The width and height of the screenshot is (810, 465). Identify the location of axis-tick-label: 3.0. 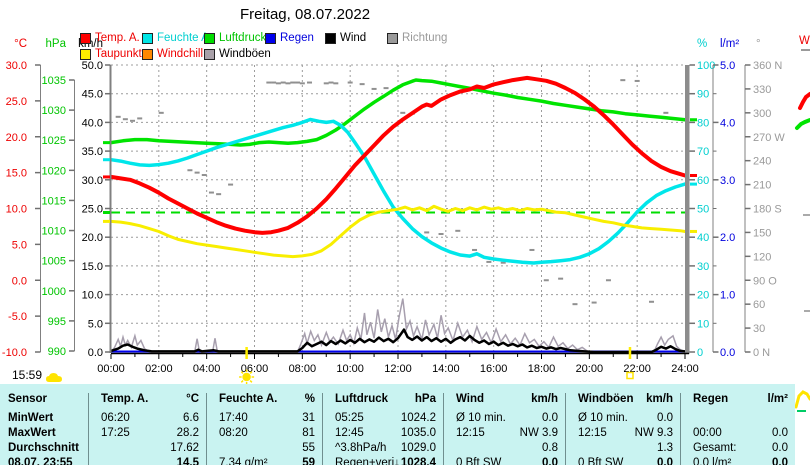
(727, 181).